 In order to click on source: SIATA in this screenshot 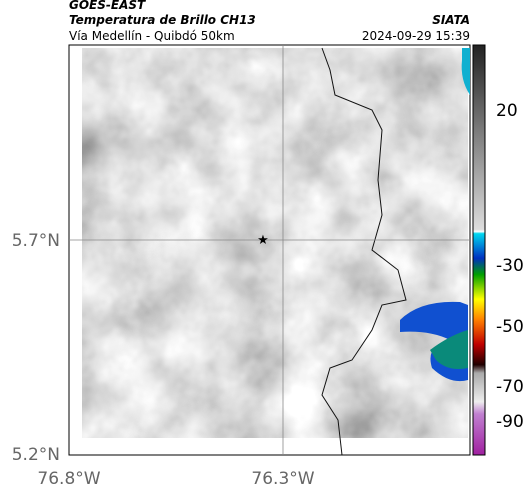, I will do `click(451, 20)`.